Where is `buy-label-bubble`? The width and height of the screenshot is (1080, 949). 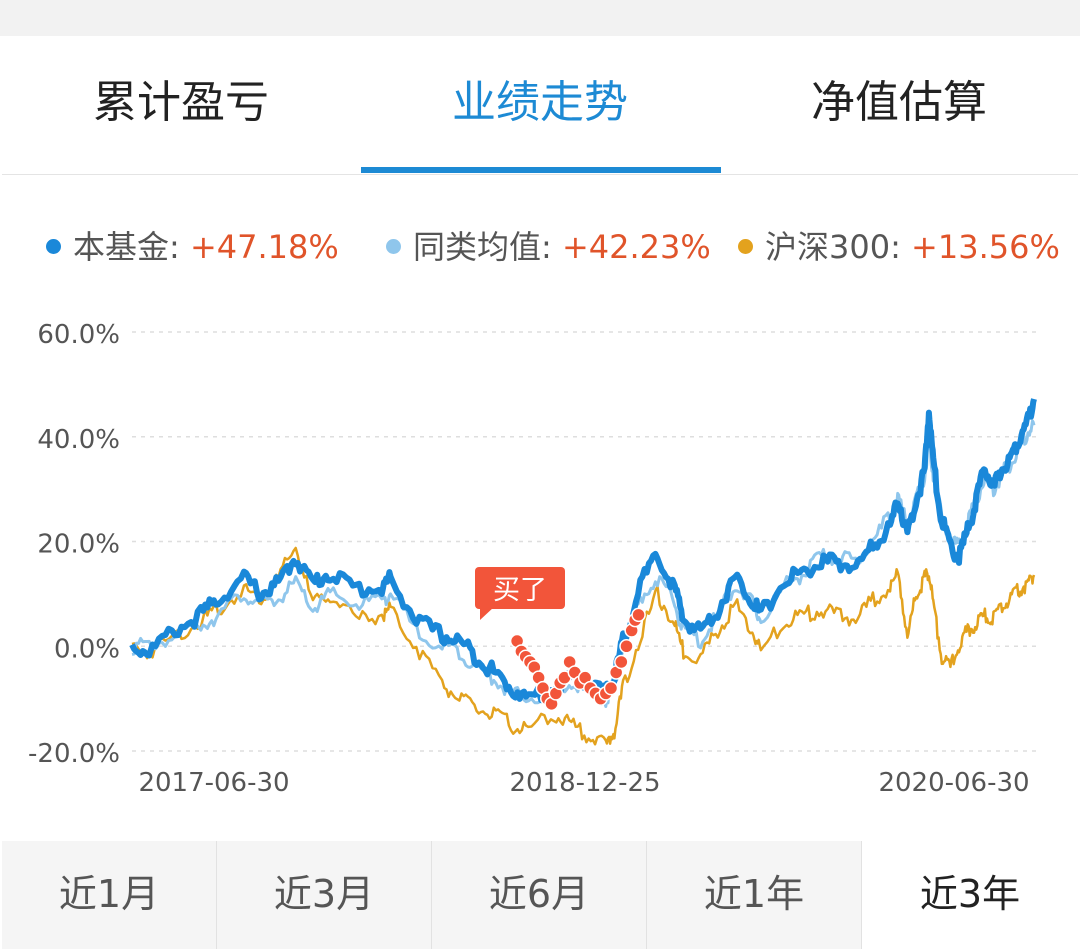 buy-label-bubble is located at coordinates (520, 588).